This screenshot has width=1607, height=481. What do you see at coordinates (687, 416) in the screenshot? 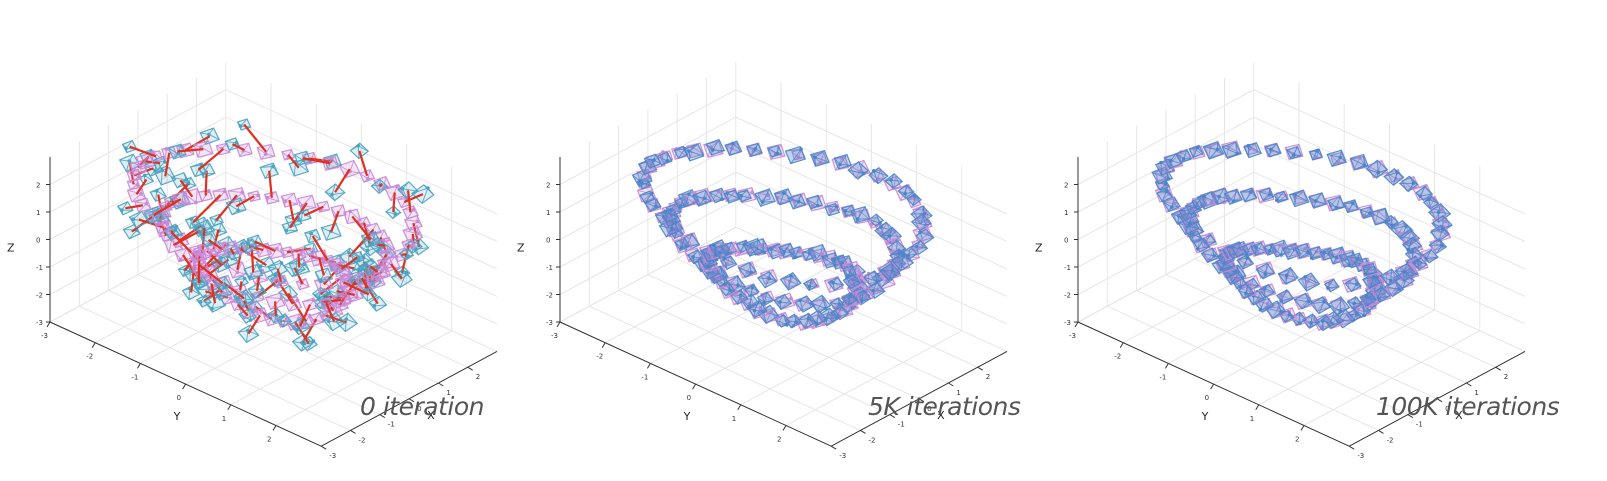
I see `y-axis-title: Y` at bounding box center [687, 416].